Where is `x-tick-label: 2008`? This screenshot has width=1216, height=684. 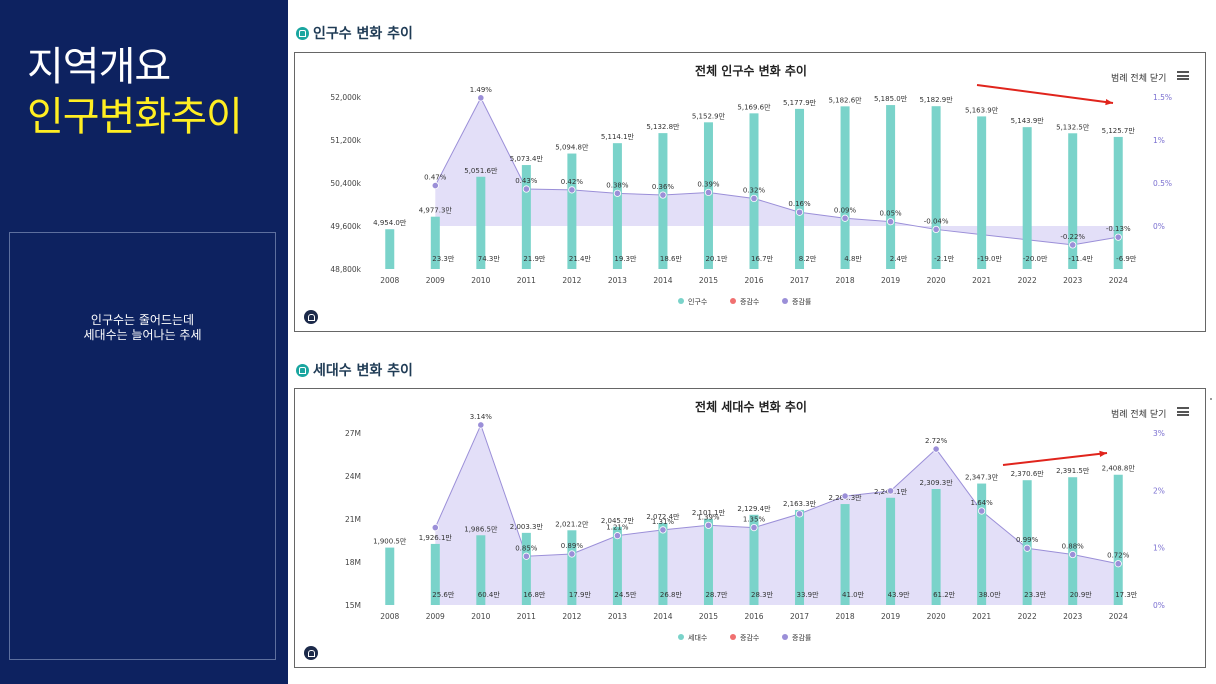
x-tick-label: 2008 is located at coordinates (389, 616).